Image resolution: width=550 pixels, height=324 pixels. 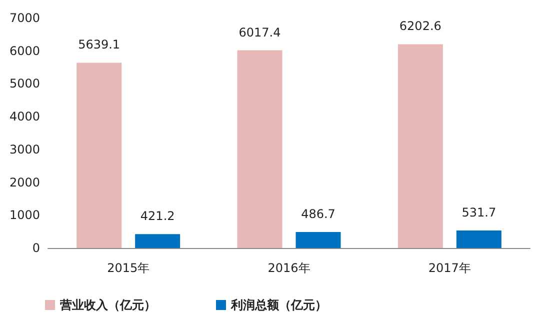 What do you see at coordinates (36, 248) in the screenshot?
I see `y-tick-label: 0` at bounding box center [36, 248].